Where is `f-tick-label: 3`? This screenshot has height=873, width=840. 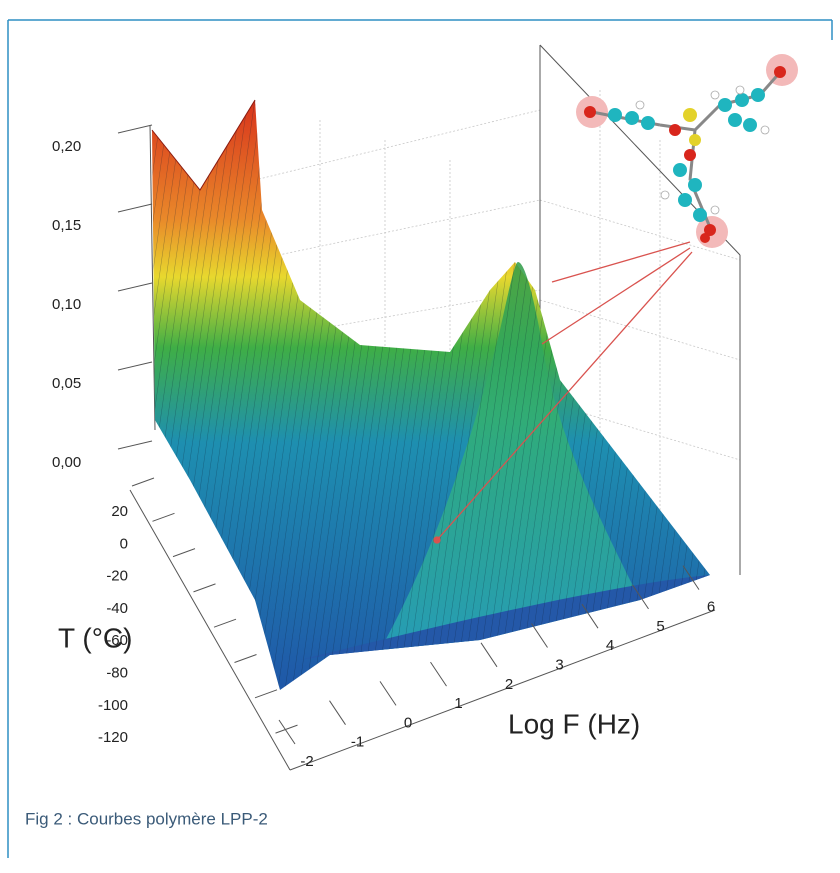 f-tick-label: 3 is located at coordinates (559, 664).